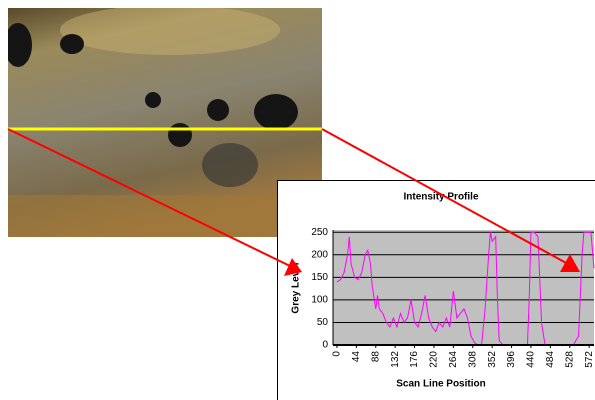 Image resolution: width=595 pixels, height=400 pixels. Describe the element at coordinates (440, 384) in the screenshot. I see `x-axis-label: Scan Line Position` at that location.